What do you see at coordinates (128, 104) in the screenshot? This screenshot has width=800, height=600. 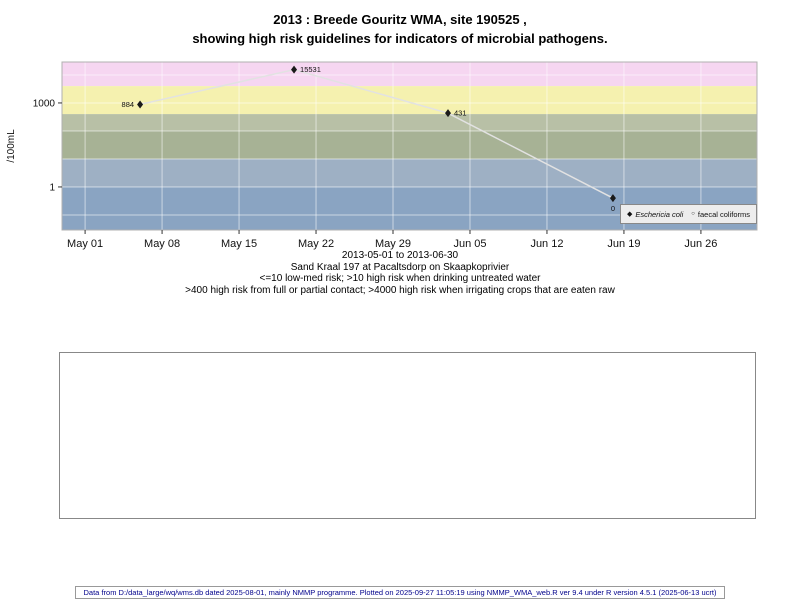 I see `point-label: 884` at bounding box center [128, 104].